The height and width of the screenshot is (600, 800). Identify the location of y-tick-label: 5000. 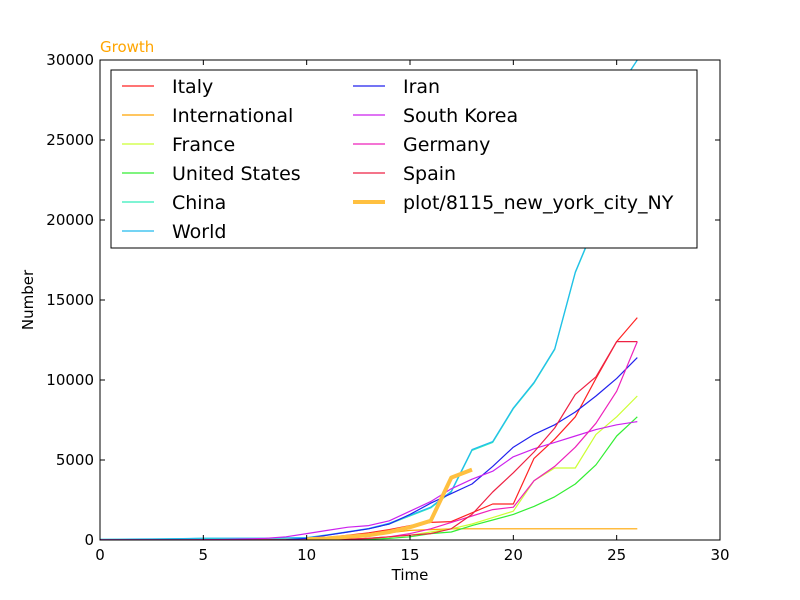
(75, 460).